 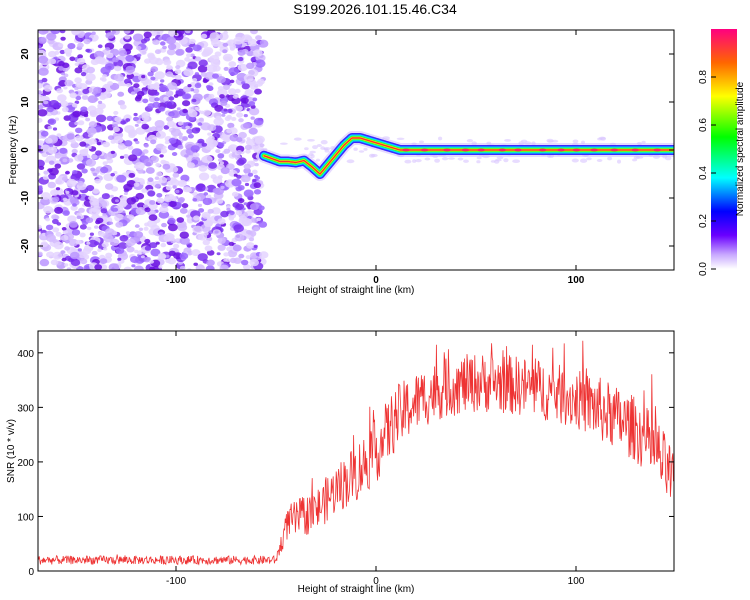 What do you see at coordinates (25, 245) in the screenshot?
I see `y-tick-label: -20` at bounding box center [25, 245].